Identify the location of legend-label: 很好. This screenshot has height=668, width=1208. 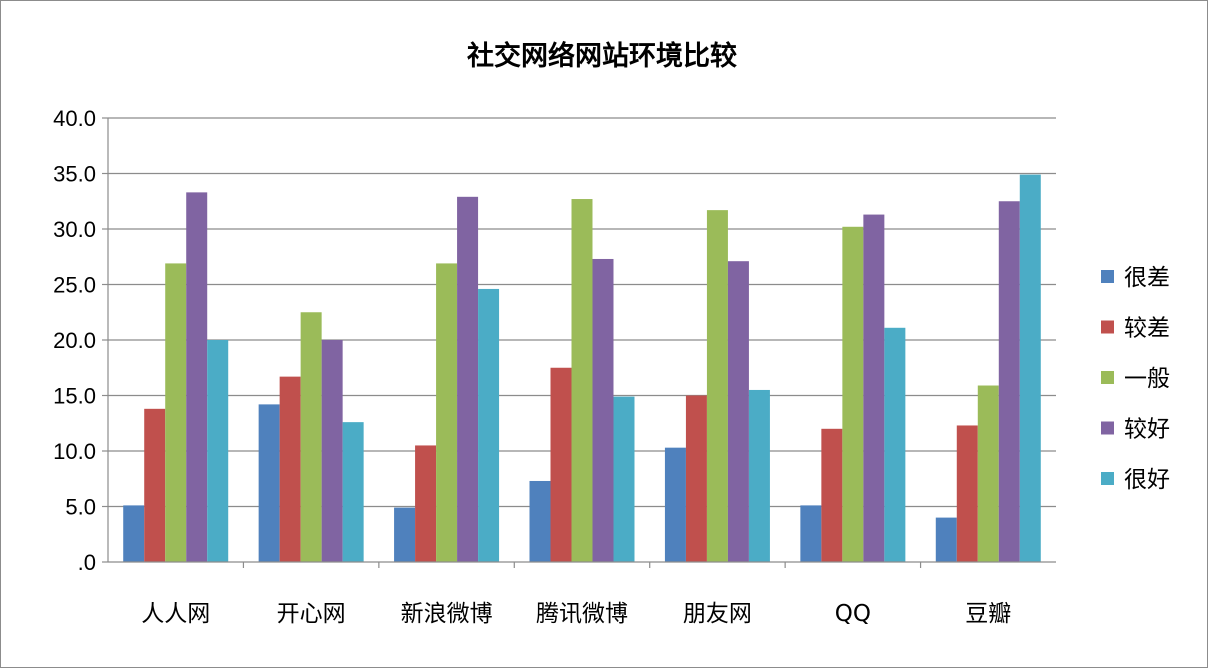
(1147, 480).